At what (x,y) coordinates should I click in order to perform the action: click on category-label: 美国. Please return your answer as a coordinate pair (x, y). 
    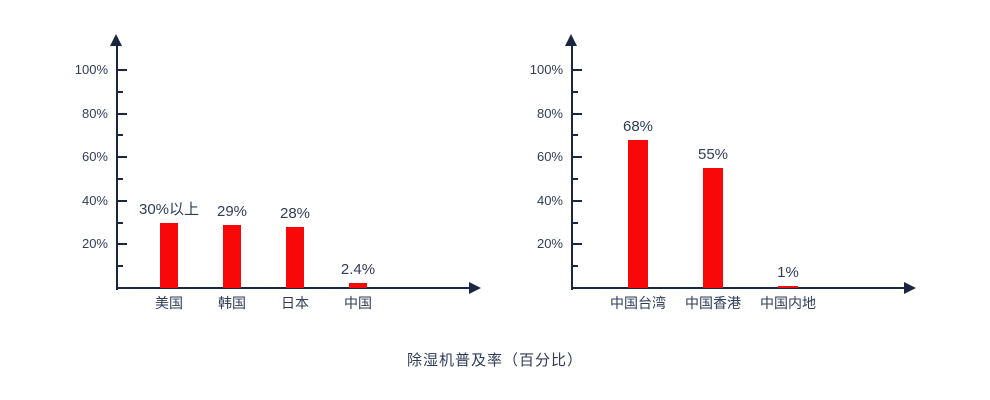
    Looking at the image, I should click on (169, 303).